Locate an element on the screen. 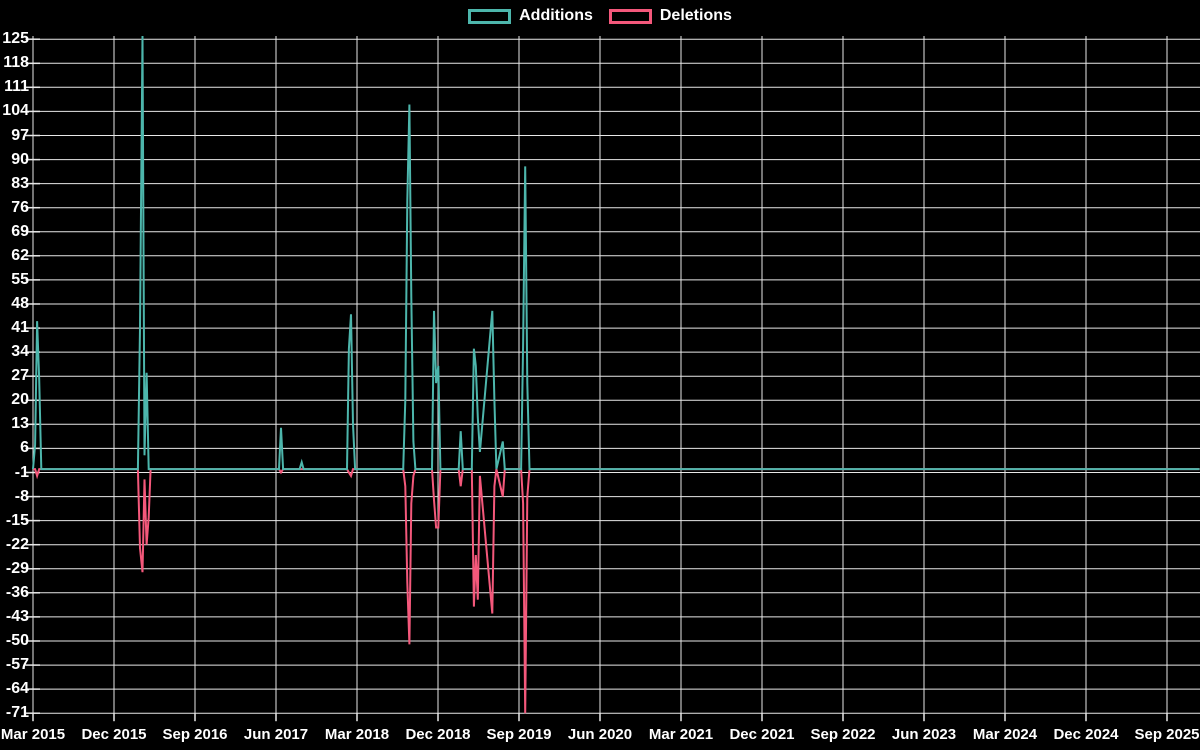 The height and width of the screenshot is (750, 1200). y-tick-label: -15 is located at coordinates (17, 520).